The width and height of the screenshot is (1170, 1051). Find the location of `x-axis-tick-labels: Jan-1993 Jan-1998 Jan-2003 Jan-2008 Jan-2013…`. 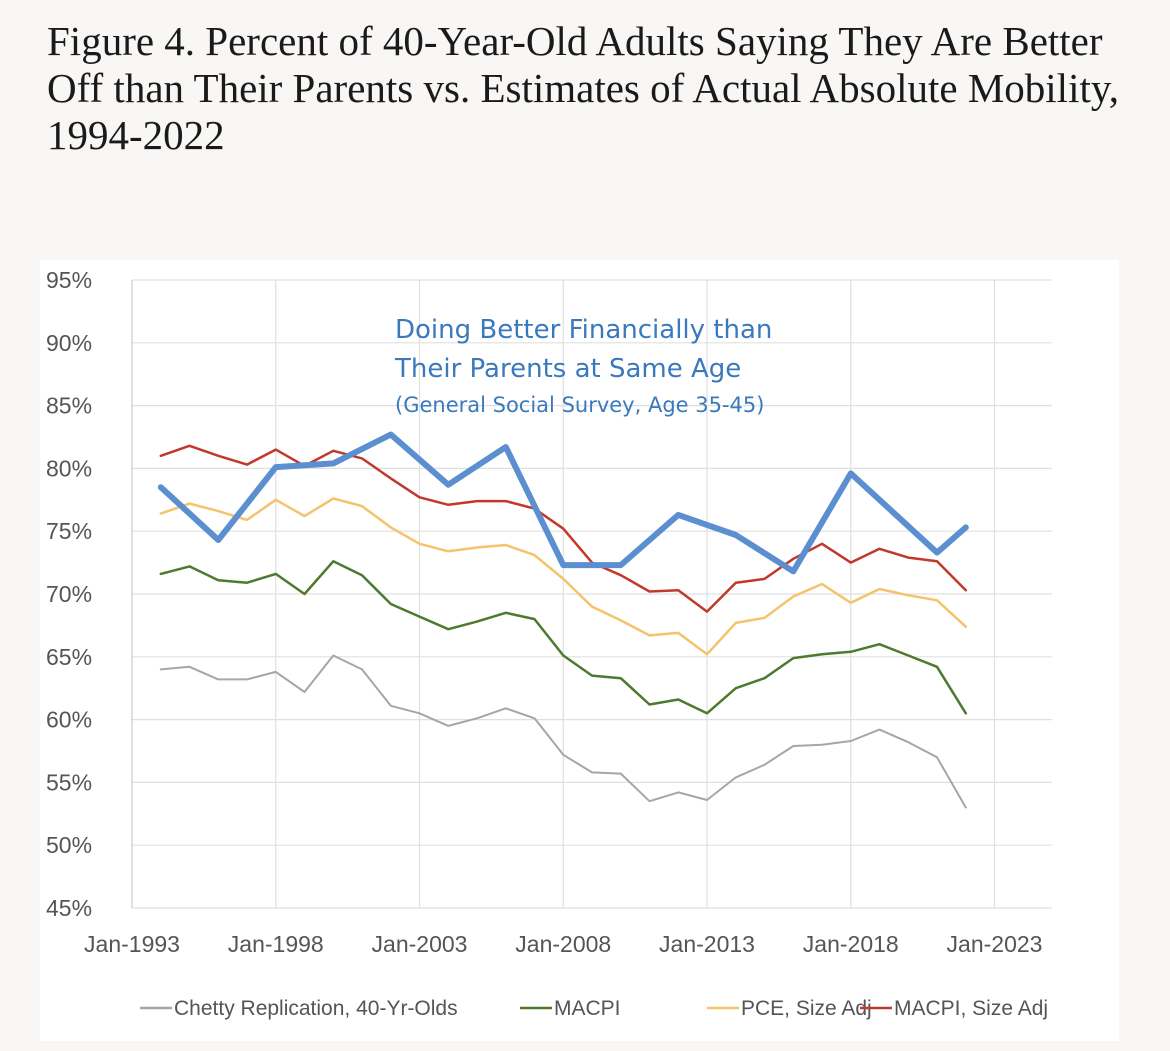

x-axis-tick-labels: Jan-1993 Jan-1998 Jan-2003 Jan-2008 Jan-2013… is located at coordinates (563, 944).